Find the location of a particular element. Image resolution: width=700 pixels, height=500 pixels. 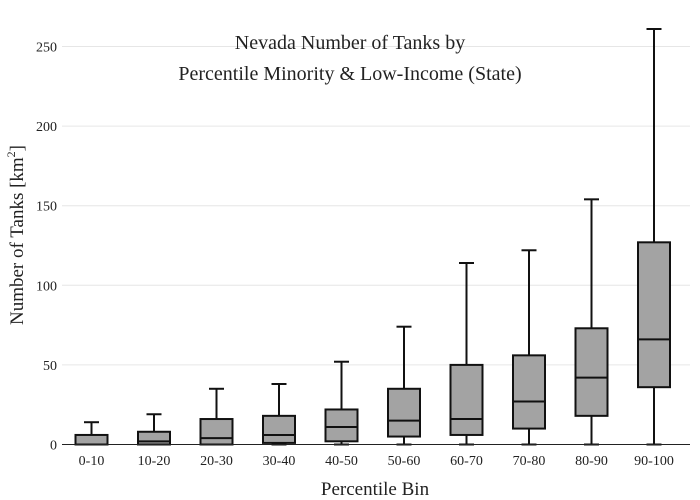

x-tick-label: 20-30 is located at coordinates (216, 461).